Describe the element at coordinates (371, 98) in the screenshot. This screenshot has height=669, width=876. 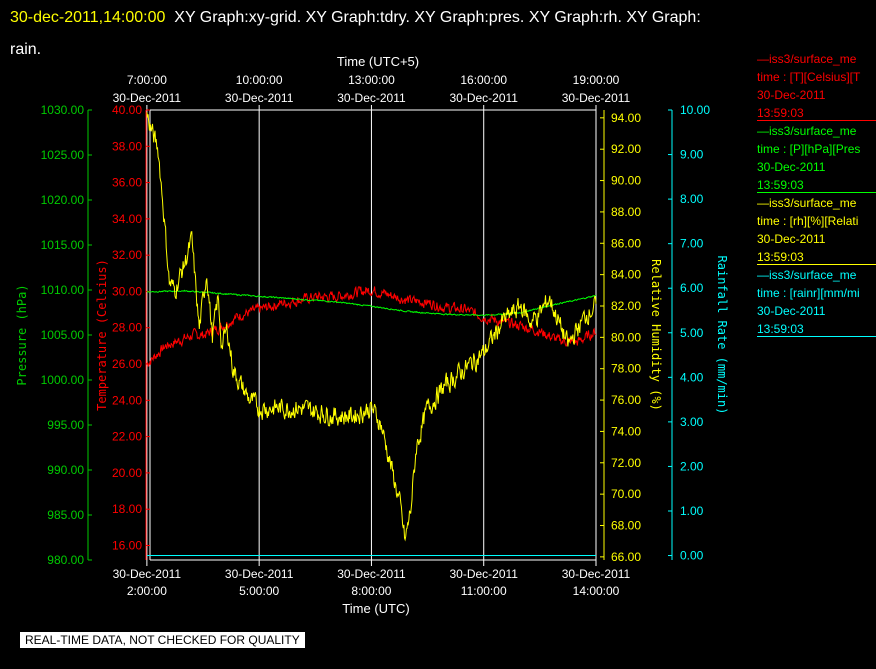
I see `top-tick-date-2: 30-Dec-2011` at that location.